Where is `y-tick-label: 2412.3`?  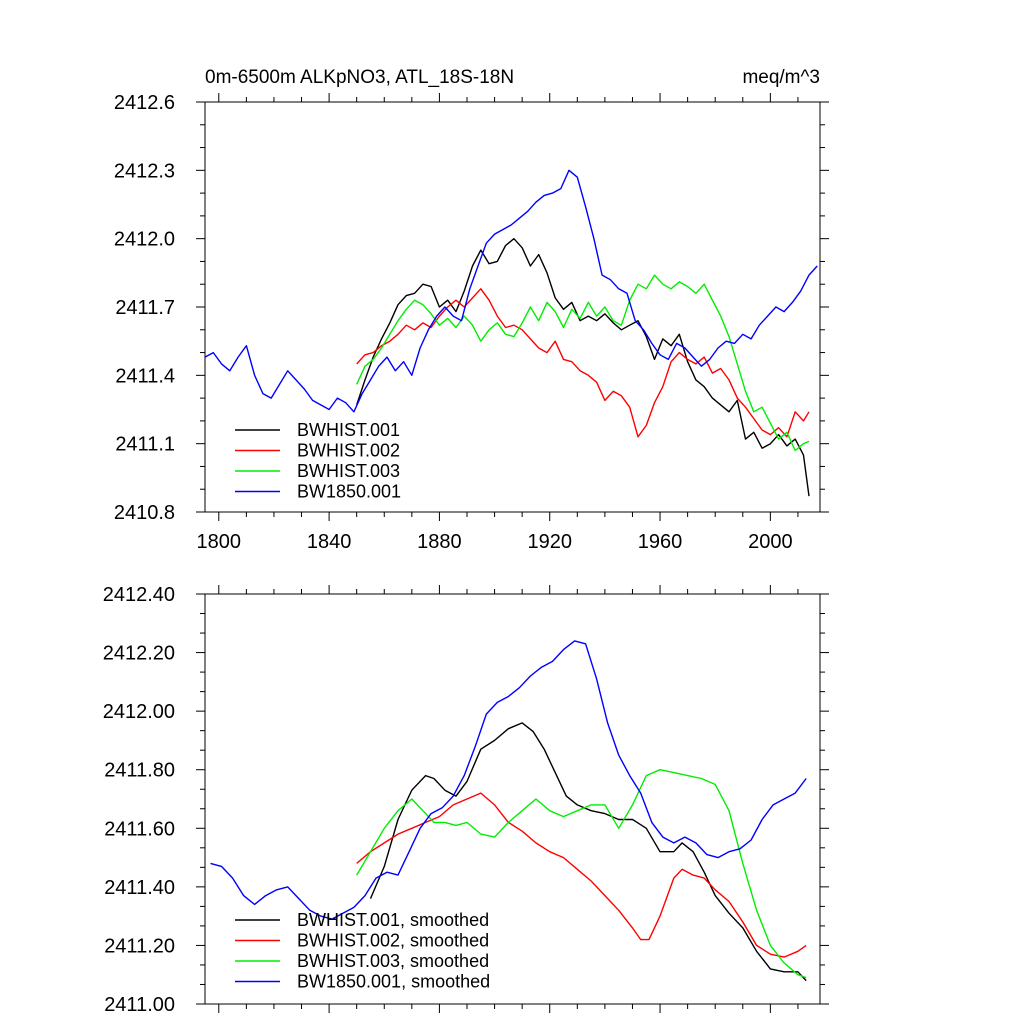
y-tick-label: 2412.3 is located at coordinates (144, 171).